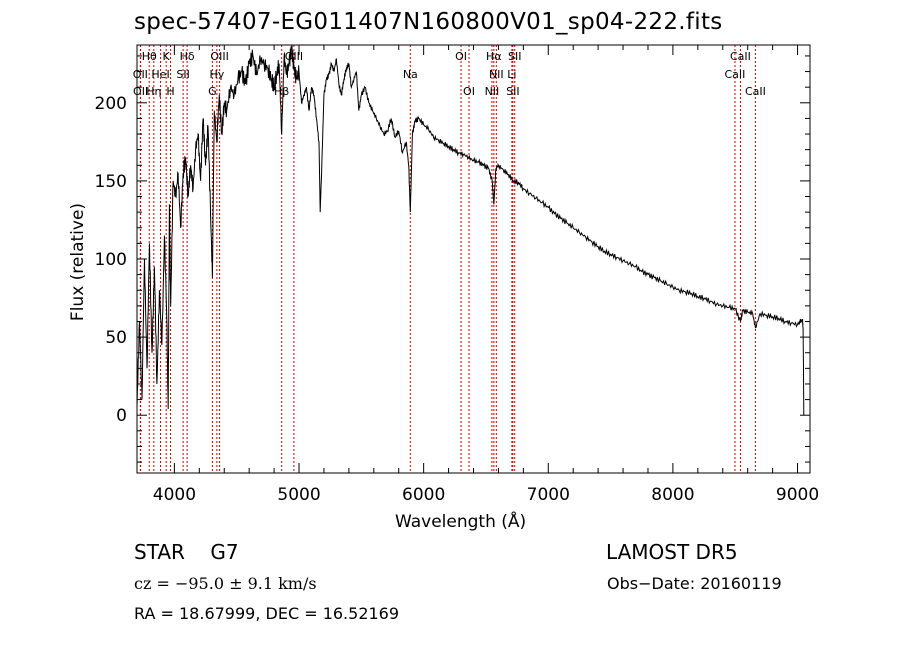  Describe the element at coordinates (461, 522) in the screenshot. I see `x-axis-label: Wavelength (Å)` at that location.